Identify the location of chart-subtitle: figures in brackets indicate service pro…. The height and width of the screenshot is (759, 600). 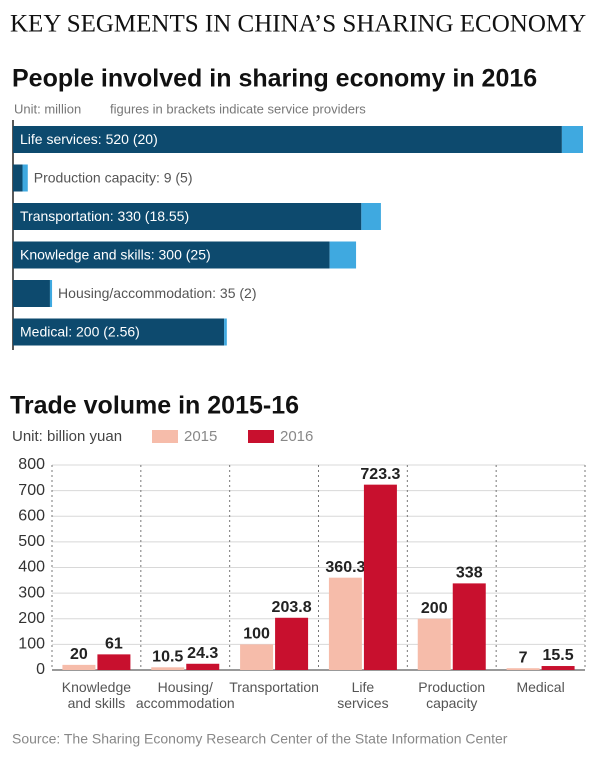
(238, 108).